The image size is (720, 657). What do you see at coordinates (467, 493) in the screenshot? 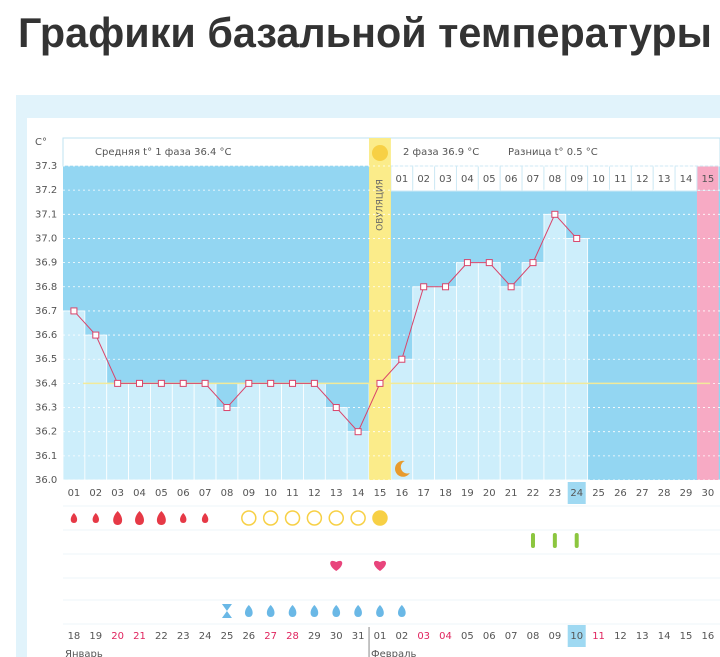
I see `x-tick-label: 19` at bounding box center [467, 493].